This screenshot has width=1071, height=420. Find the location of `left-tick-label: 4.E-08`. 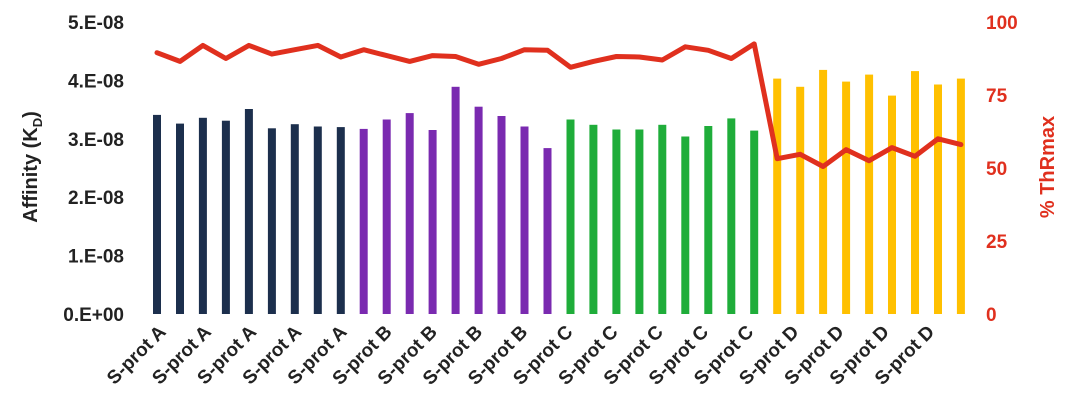

left-tick-label: 4.E-08 is located at coordinates (96, 81).